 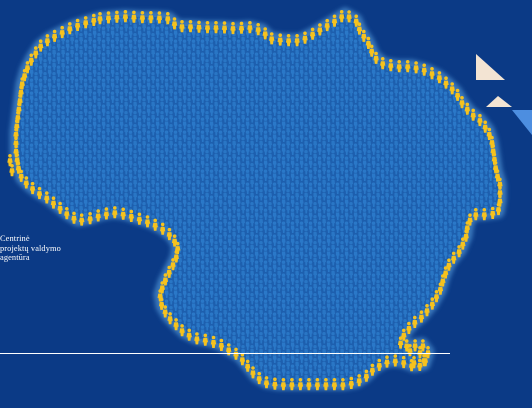 What do you see at coordinates (225, 353) in the screenshot?
I see `divider-line` at bounding box center [225, 353].